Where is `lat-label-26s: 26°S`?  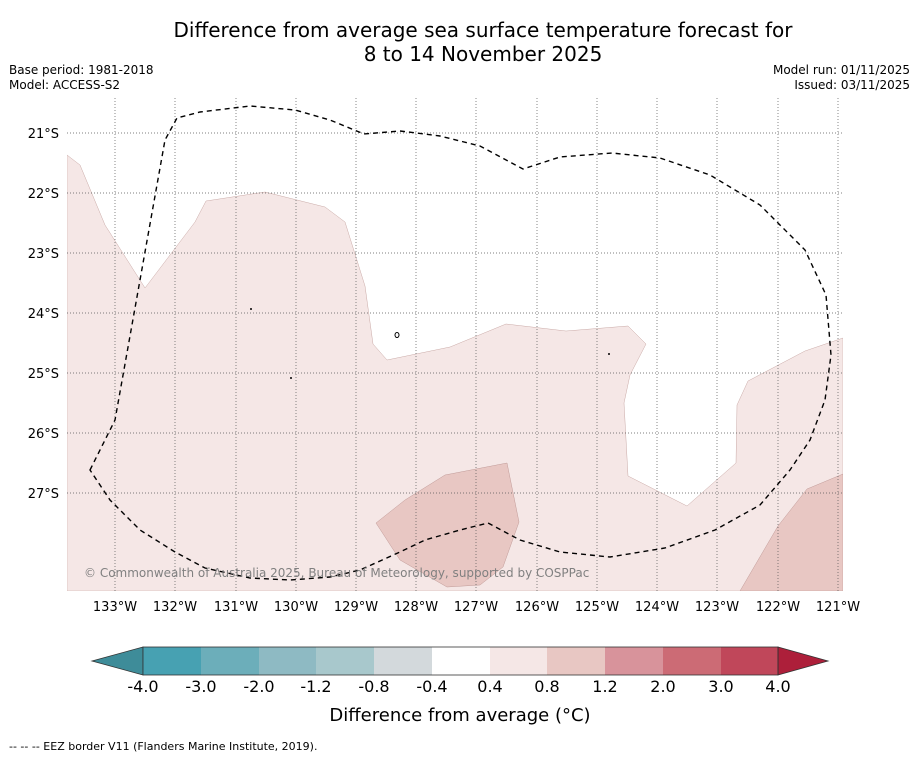
lat-label-26s: 26°S is located at coordinates (43, 434).